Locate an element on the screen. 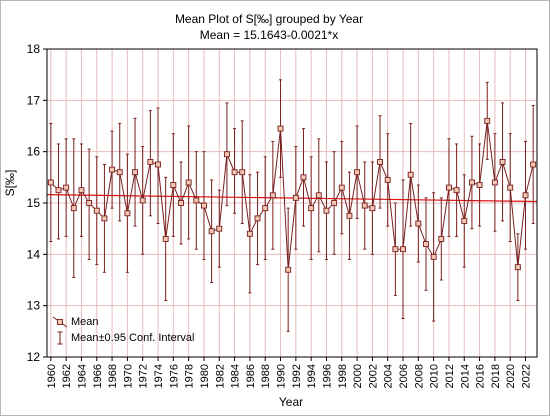 The width and height of the screenshot is (550, 416). y-tick-label: 18 is located at coordinates (34, 49).